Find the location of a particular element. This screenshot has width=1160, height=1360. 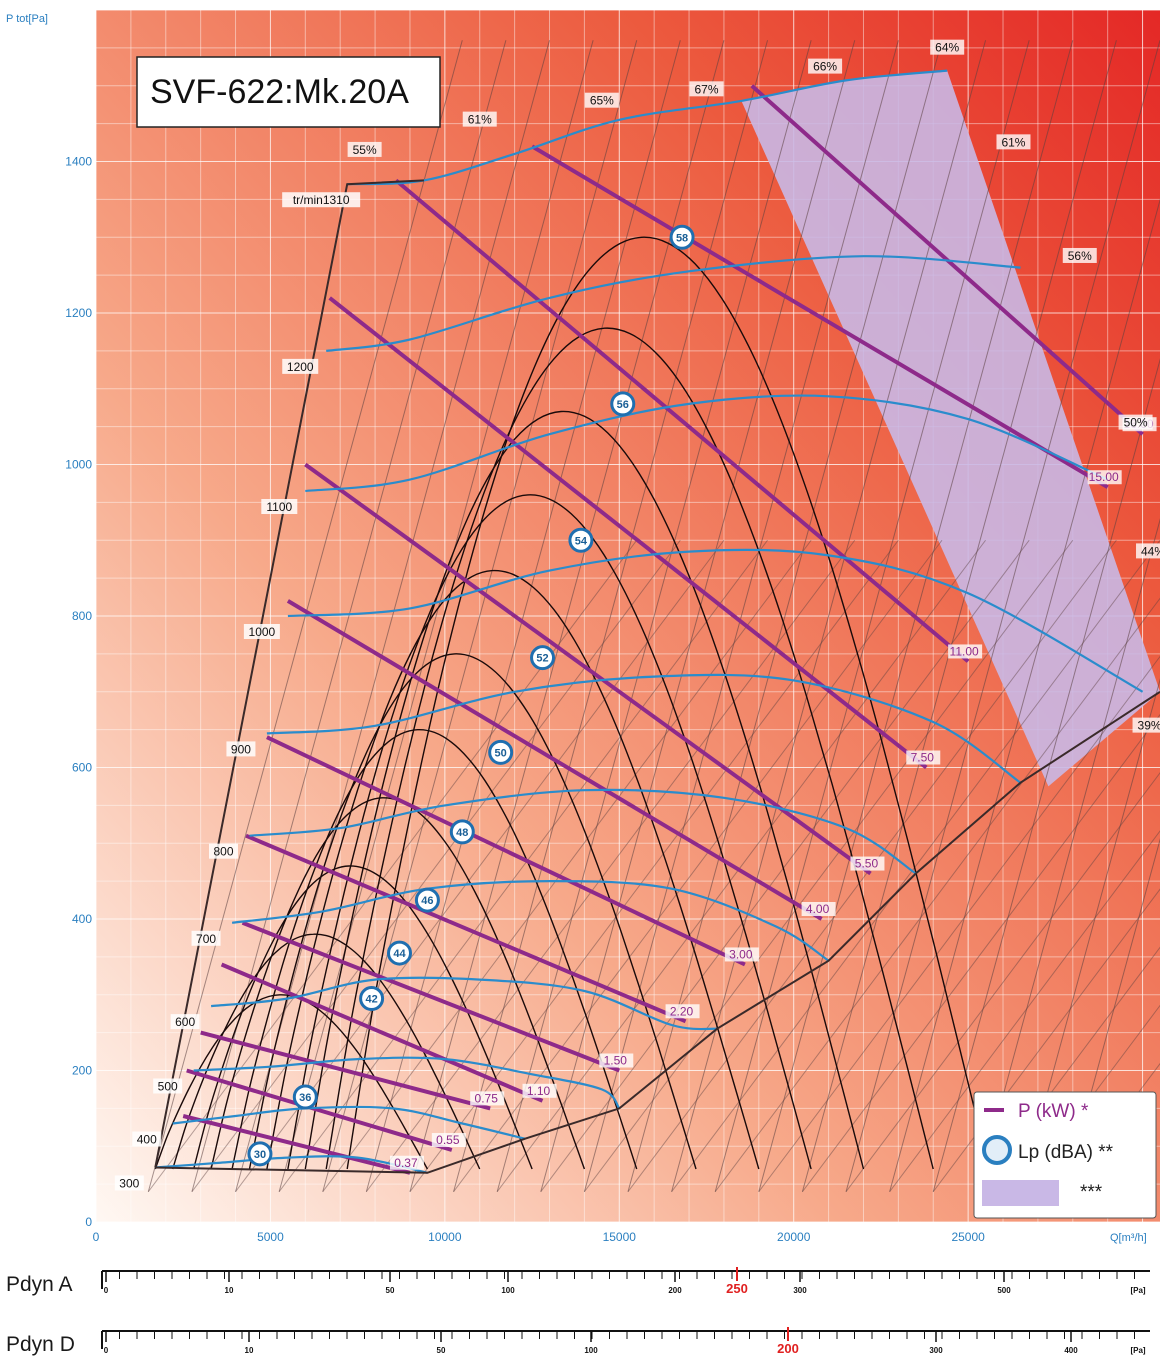

power-line-5.50 is located at coordinates (588, 669).